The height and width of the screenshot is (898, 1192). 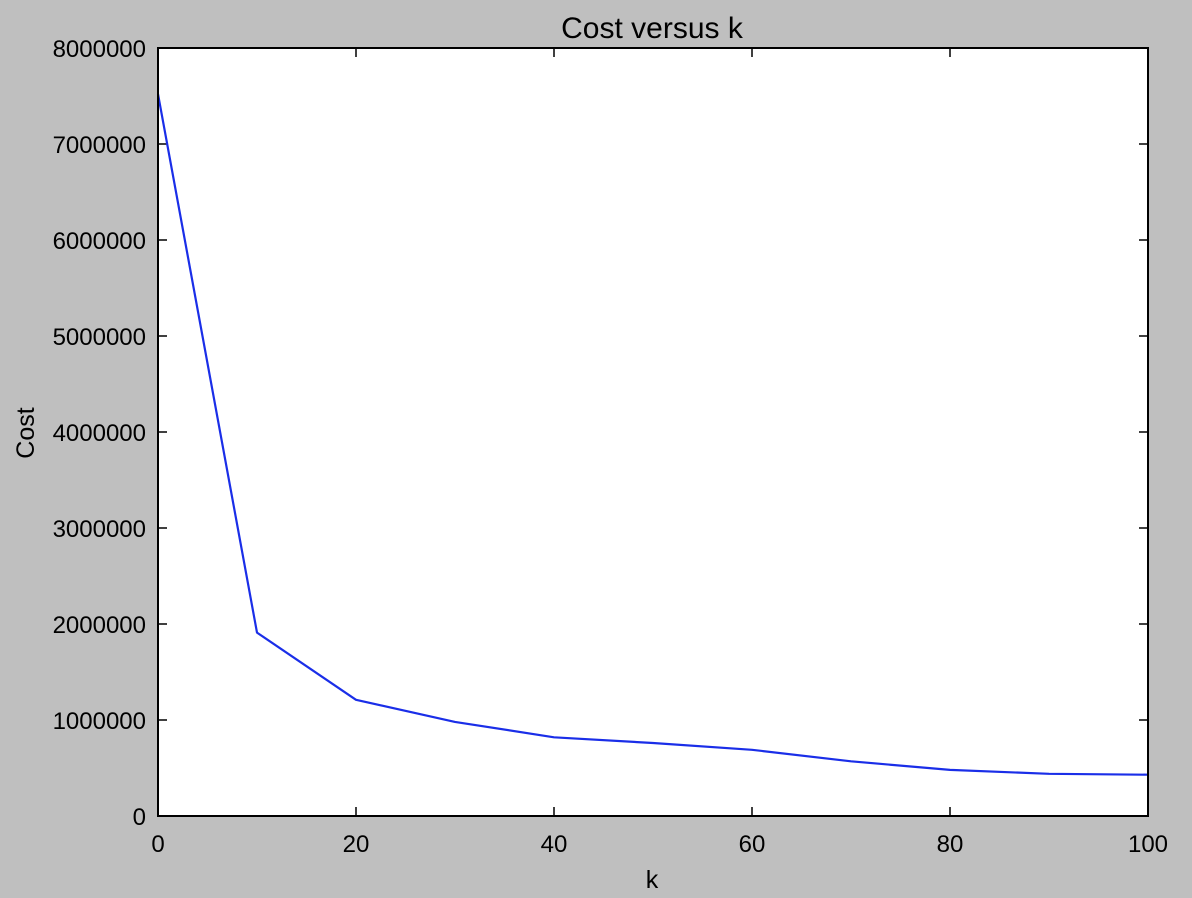 I want to click on x-tick-label: 0, so click(x=157, y=844).